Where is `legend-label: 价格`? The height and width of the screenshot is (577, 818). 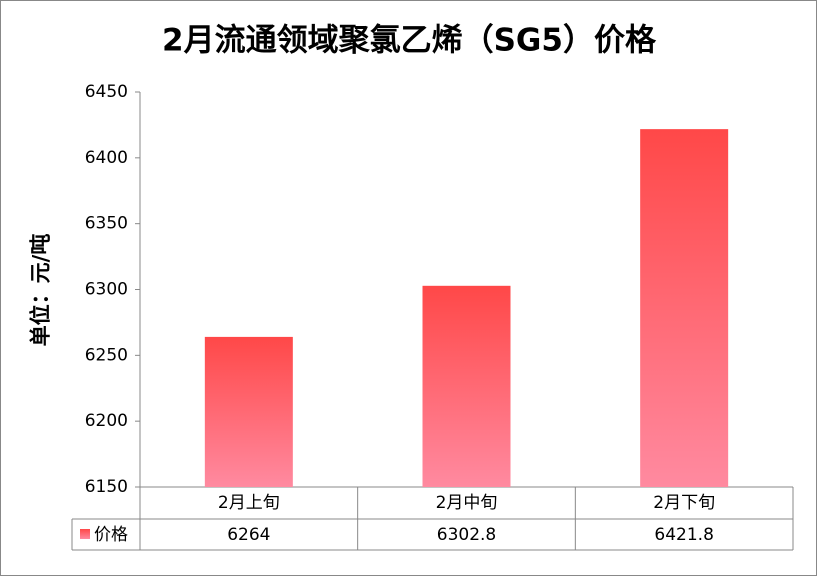
legend-label: 价格 is located at coordinates (111, 535).